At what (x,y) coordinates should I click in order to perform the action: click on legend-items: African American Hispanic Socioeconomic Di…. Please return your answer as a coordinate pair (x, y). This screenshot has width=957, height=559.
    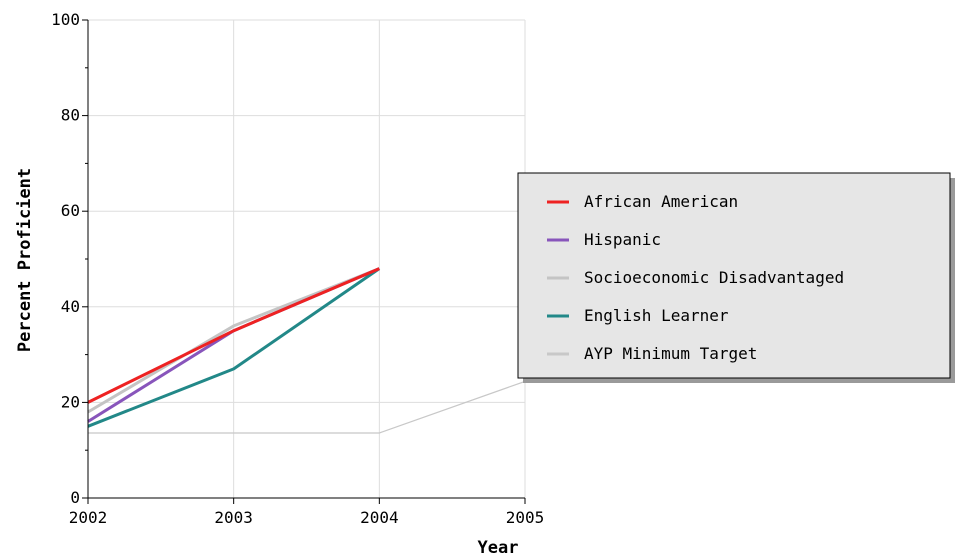
    Looking at the image, I should click on (695, 277).